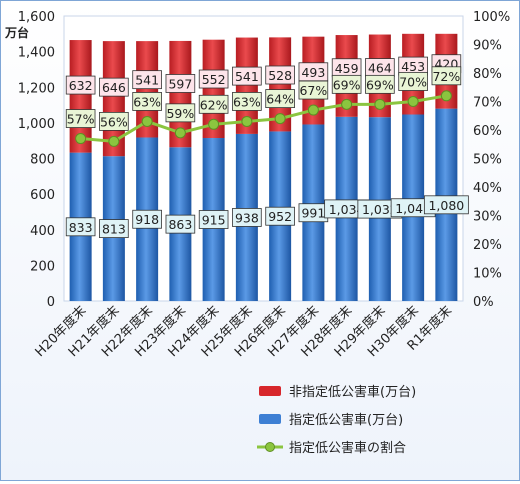 This screenshot has height=484, width=520. I want to click on non-designated-value-label: 597, so click(180, 83).